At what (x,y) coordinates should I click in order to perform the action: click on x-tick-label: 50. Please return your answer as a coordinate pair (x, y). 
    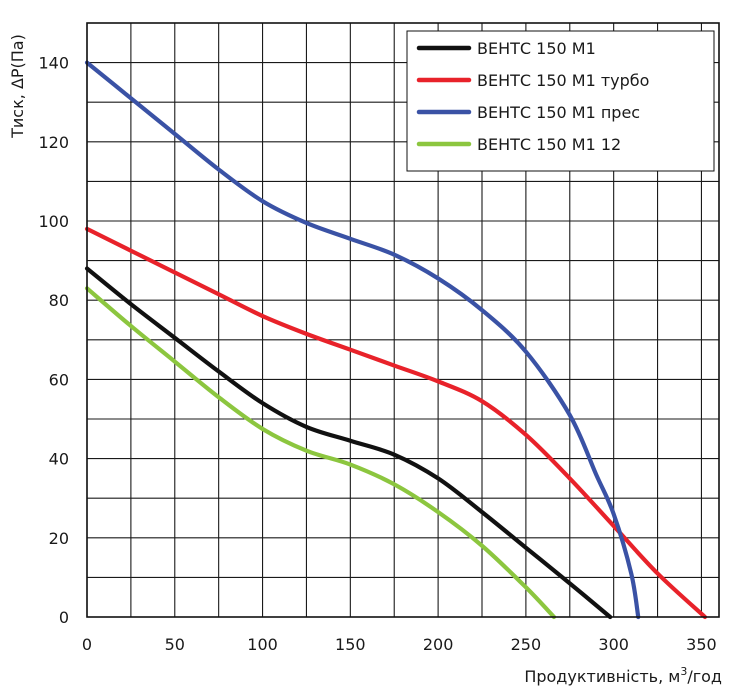
    Looking at the image, I should click on (175, 644).